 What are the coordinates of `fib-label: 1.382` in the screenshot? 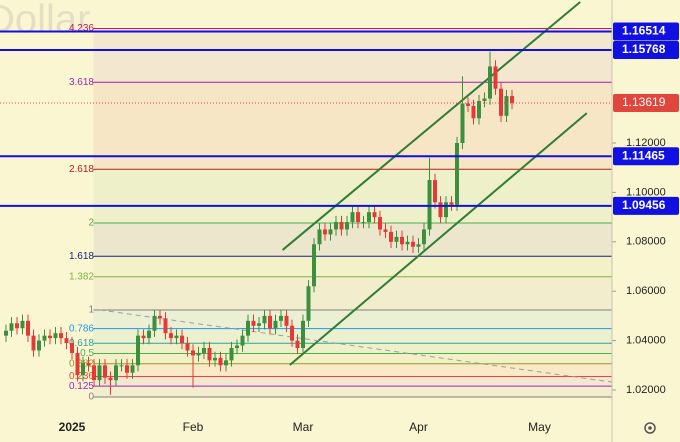 It's located at (81, 276).